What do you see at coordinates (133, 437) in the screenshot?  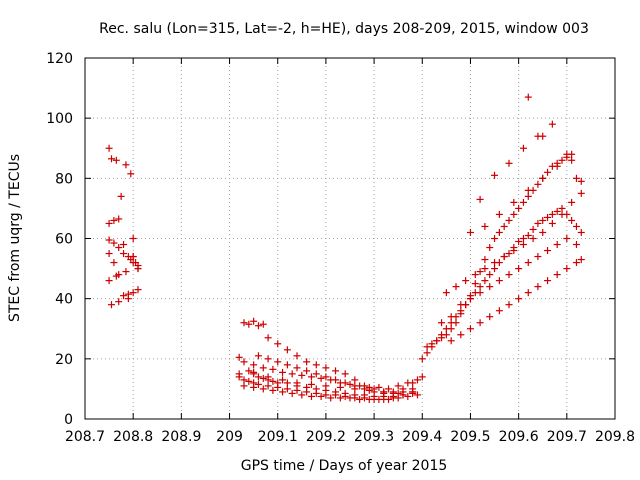 I see `x-tick-label: 208.8` at bounding box center [133, 437].